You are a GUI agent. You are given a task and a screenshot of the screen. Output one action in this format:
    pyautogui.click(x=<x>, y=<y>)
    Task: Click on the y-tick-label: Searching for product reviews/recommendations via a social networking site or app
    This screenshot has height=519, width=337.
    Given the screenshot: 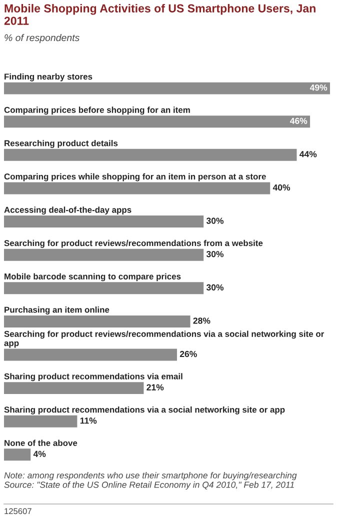 What is the action you would take?
    pyautogui.click(x=164, y=339)
    